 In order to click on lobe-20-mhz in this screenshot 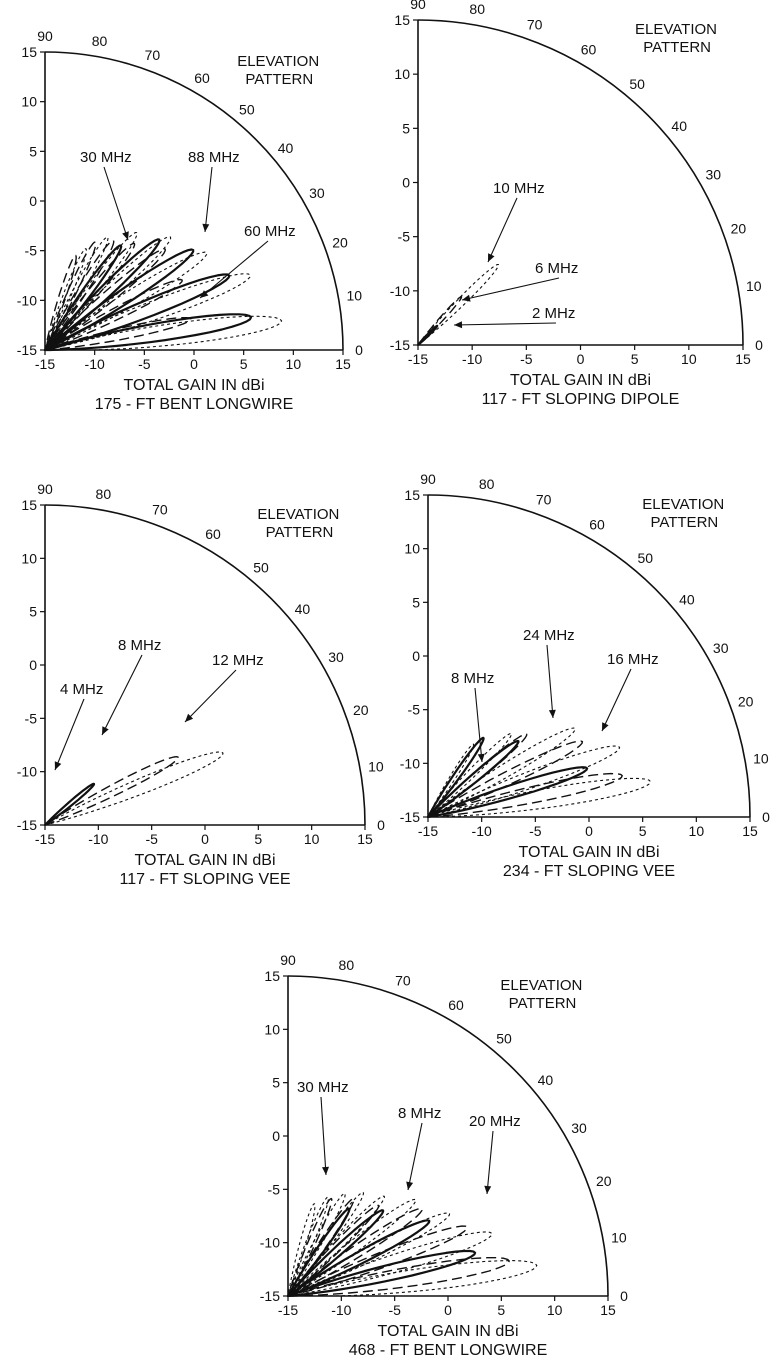, I will do `click(310, 1247)`.